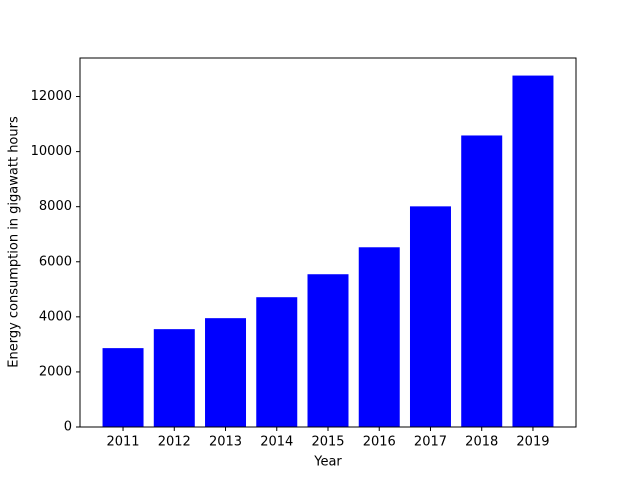  What do you see at coordinates (225, 442) in the screenshot?
I see `x-tick-label: 2013` at bounding box center [225, 442].